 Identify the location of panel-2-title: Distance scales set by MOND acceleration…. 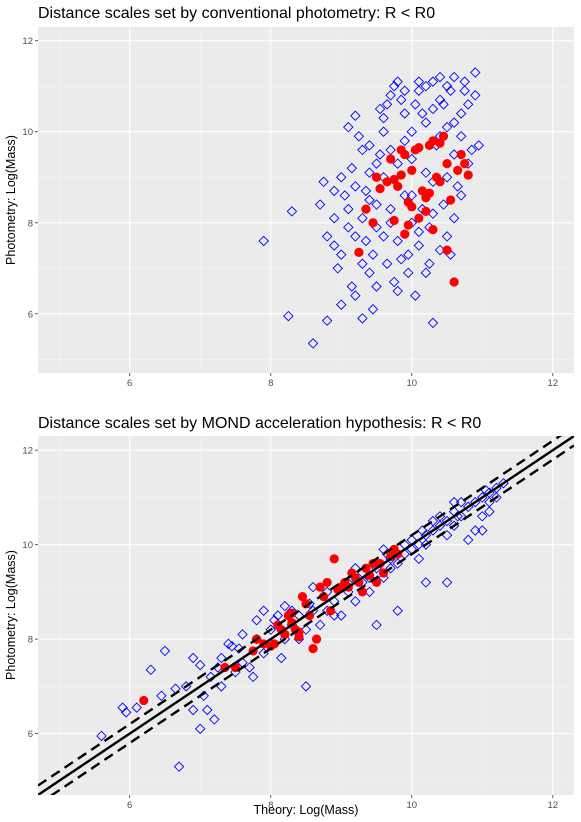
(259, 423).